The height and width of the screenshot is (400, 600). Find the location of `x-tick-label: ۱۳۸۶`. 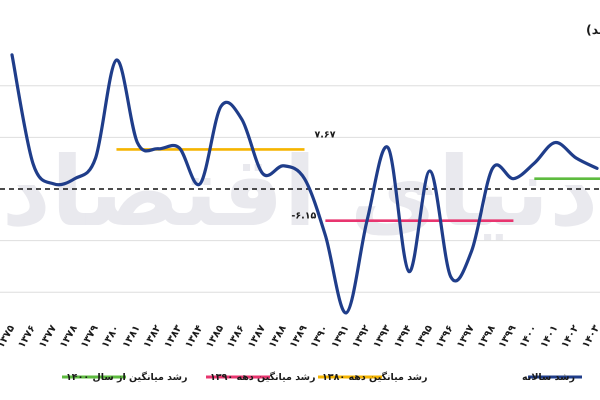

x-tick-label: ۱۳۸۶ is located at coordinates (236, 337).